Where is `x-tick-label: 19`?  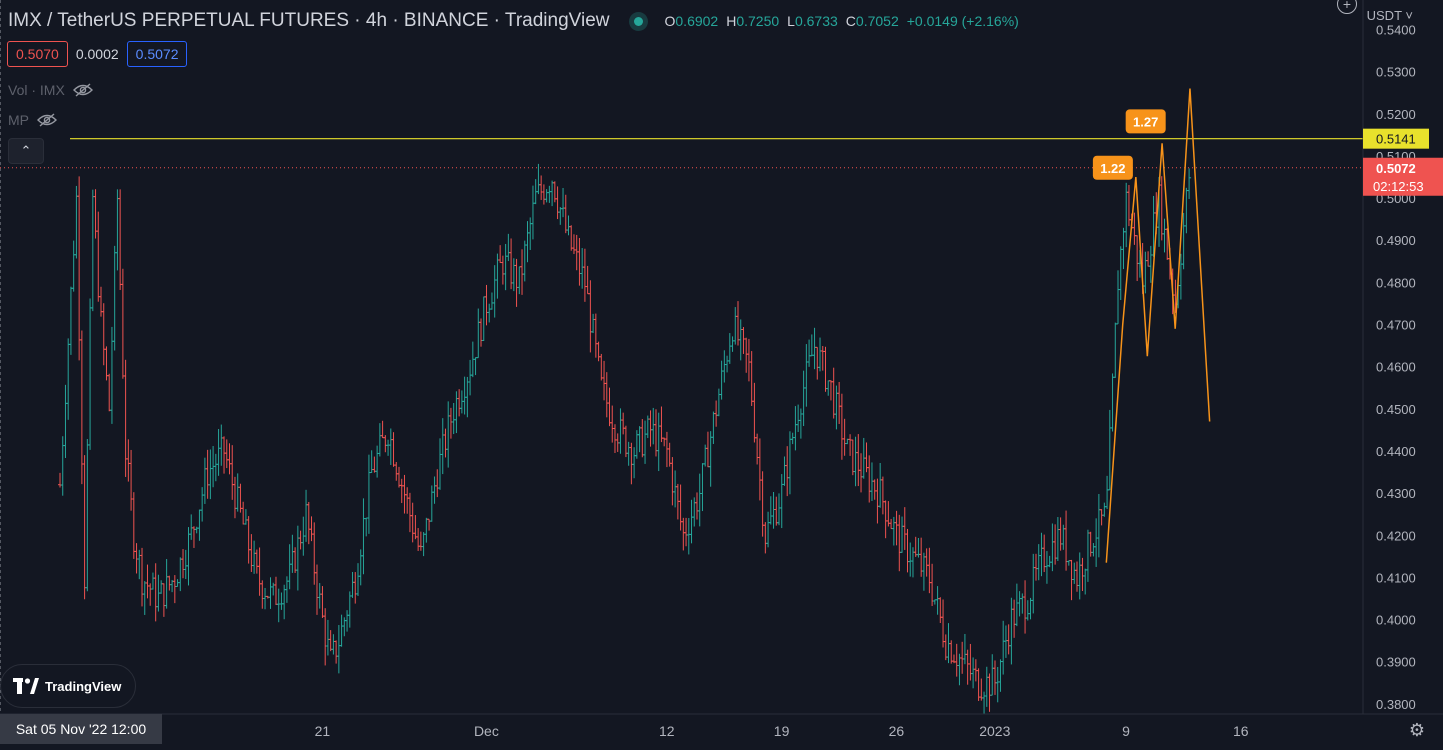 x-tick-label: 19 is located at coordinates (782, 731).